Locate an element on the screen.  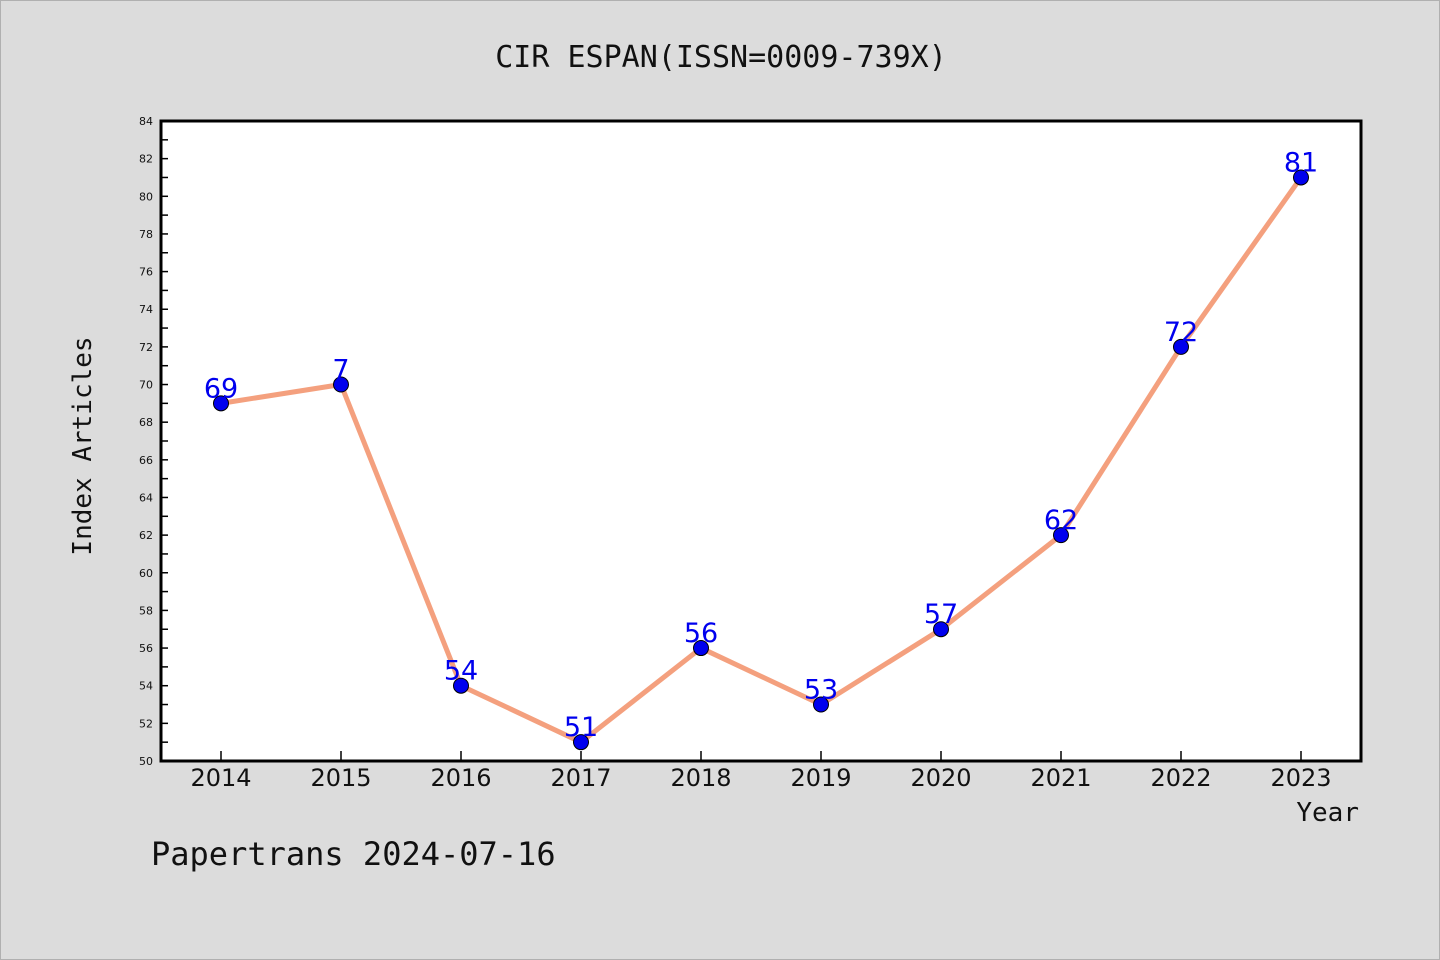
data-label: 69 is located at coordinates (221, 388).